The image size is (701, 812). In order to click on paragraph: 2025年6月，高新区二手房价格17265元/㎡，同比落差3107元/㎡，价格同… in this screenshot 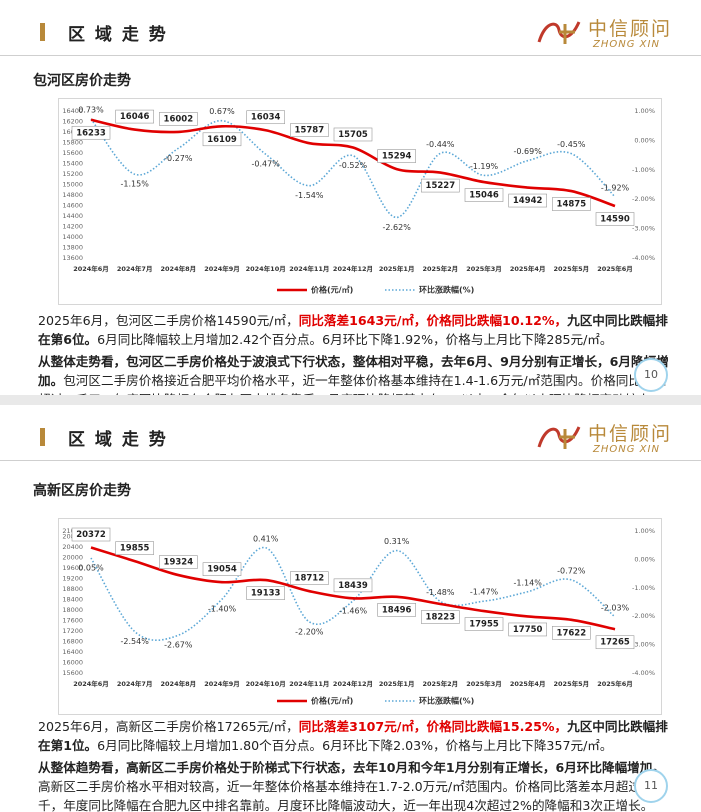, I will do `click(354, 736)`.